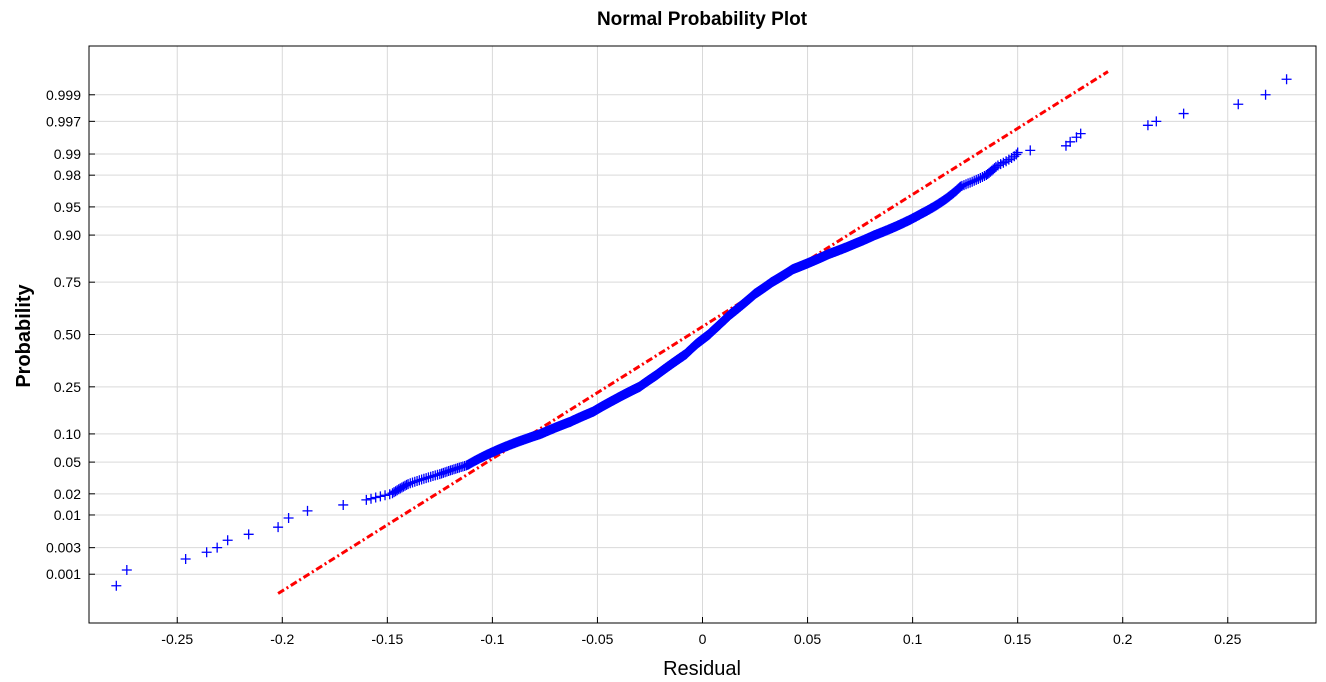 The height and width of the screenshot is (682, 1326). I want to click on x-tick-label: -0.2, so click(282, 639).